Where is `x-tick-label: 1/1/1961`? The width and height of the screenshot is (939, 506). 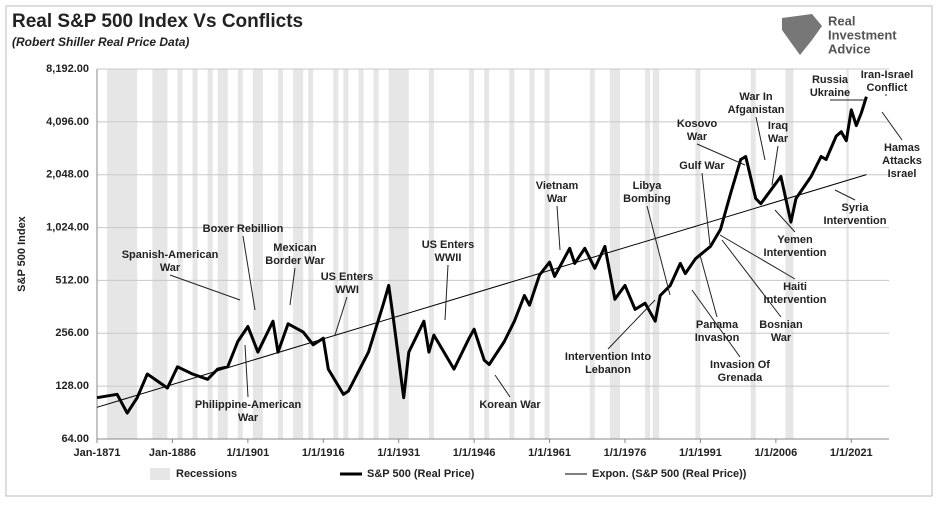
x-tick-label: 1/1/1961 is located at coordinates (549, 453).